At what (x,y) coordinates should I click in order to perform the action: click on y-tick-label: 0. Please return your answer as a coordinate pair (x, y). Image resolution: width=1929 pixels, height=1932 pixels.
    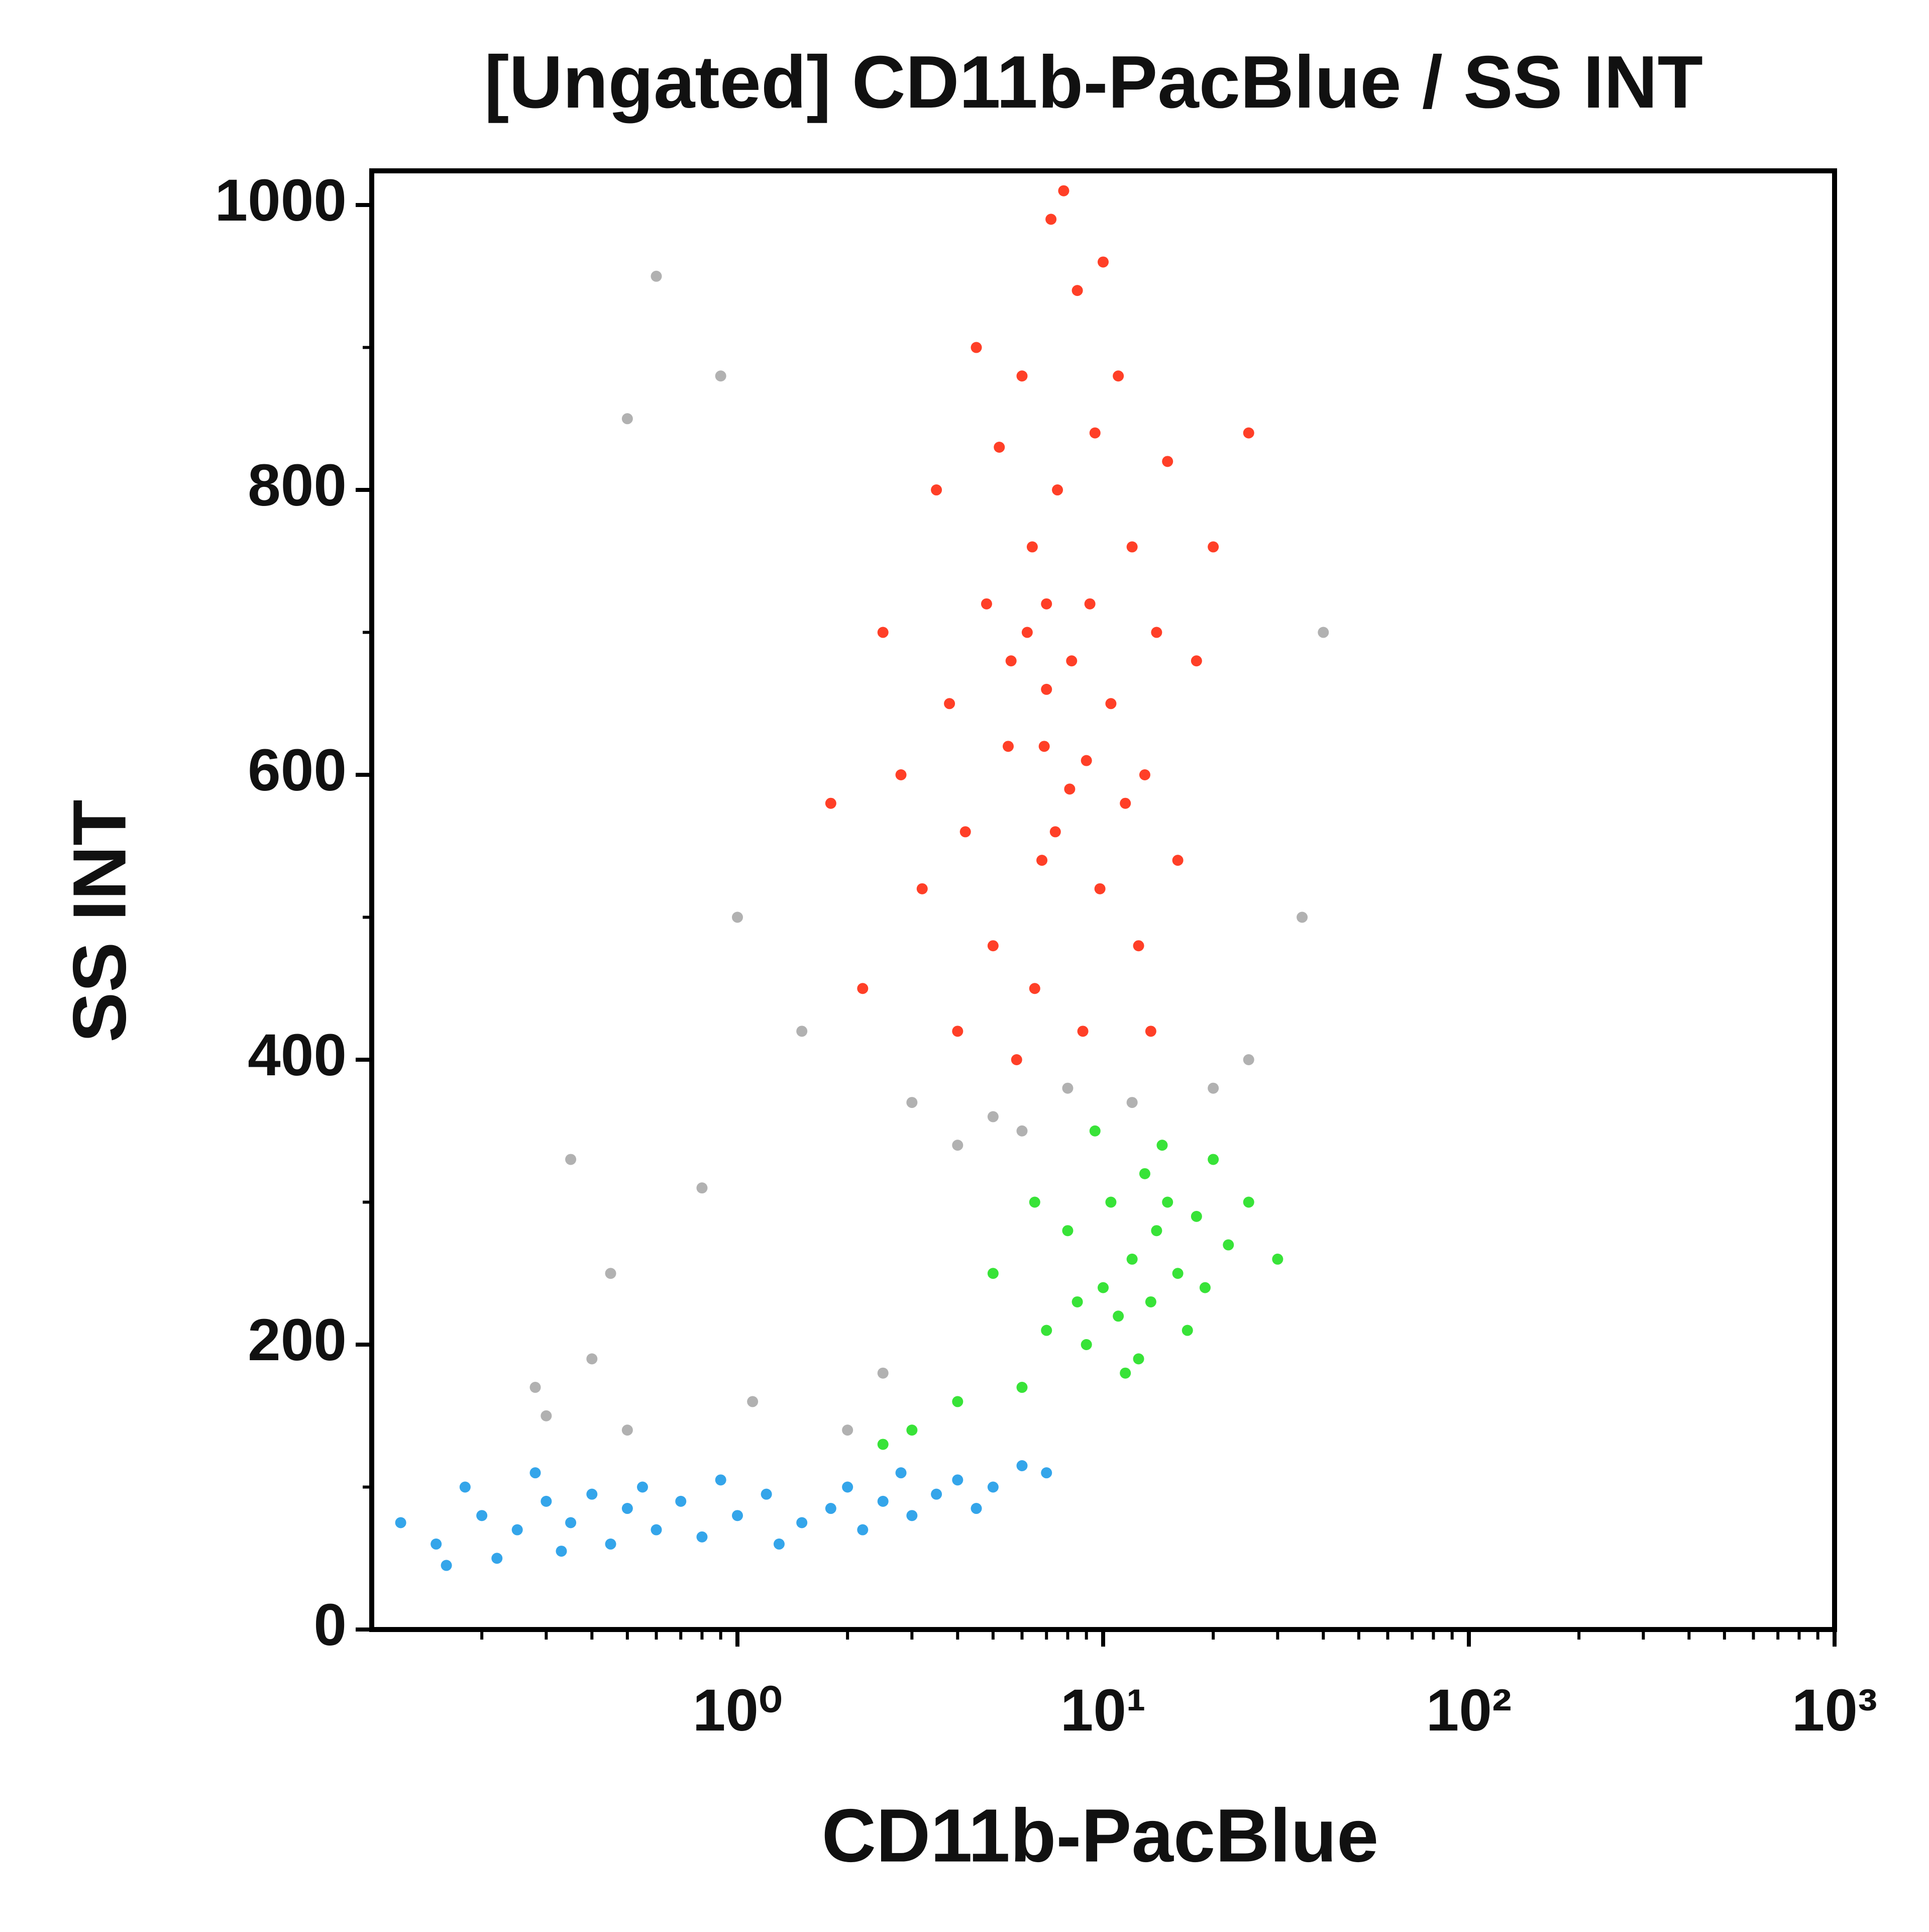
    Looking at the image, I should click on (330, 1625).